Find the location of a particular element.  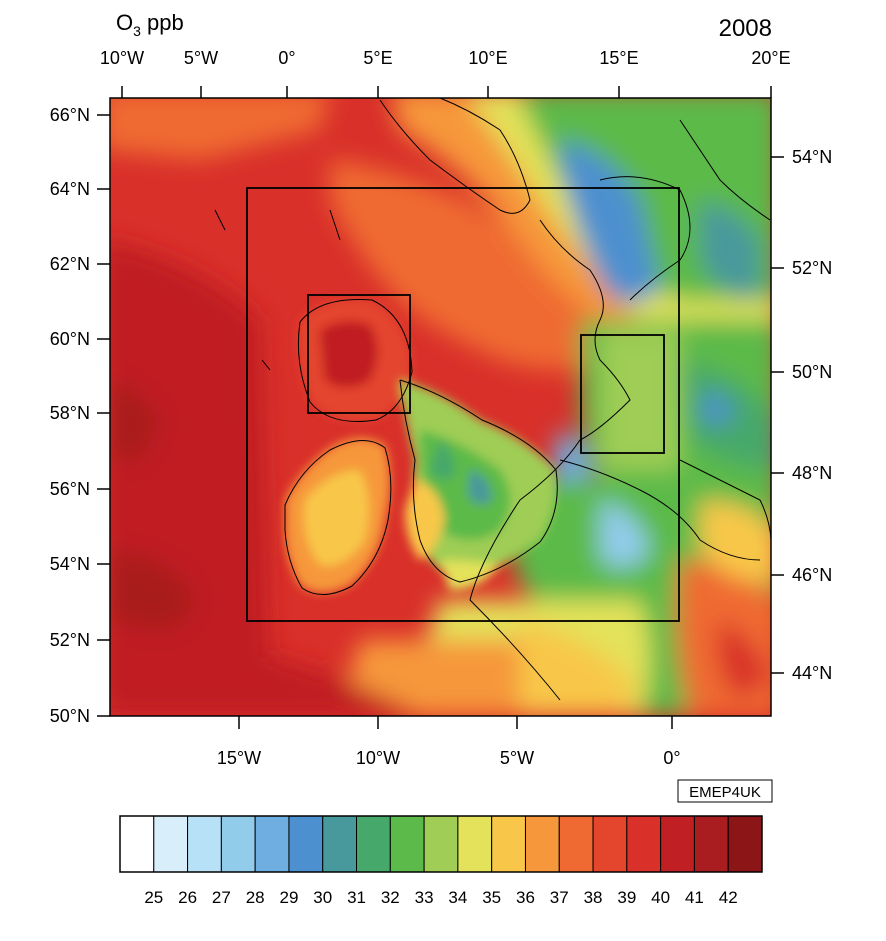

colorbar-label: 32 is located at coordinates (390, 897).